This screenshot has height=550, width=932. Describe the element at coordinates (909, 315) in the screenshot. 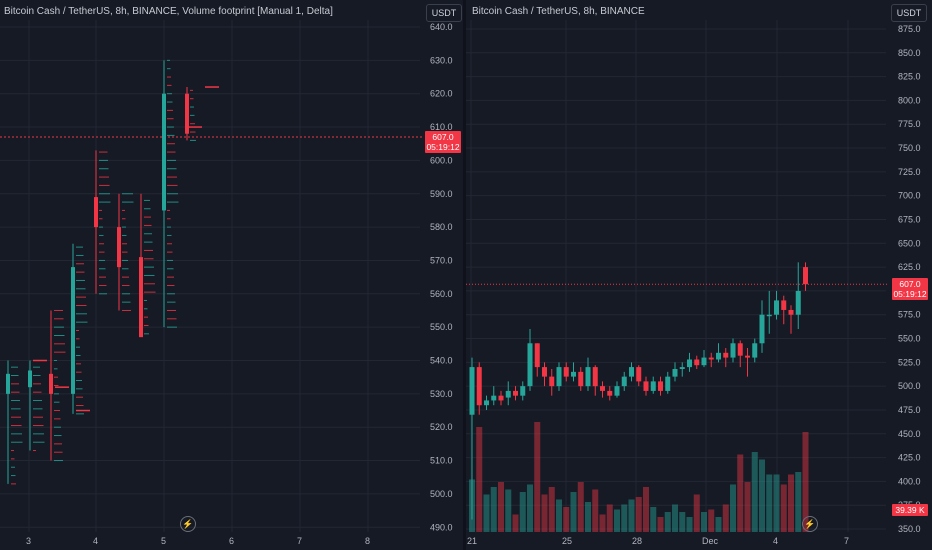

I see `y-tick-label: 575.0` at that location.